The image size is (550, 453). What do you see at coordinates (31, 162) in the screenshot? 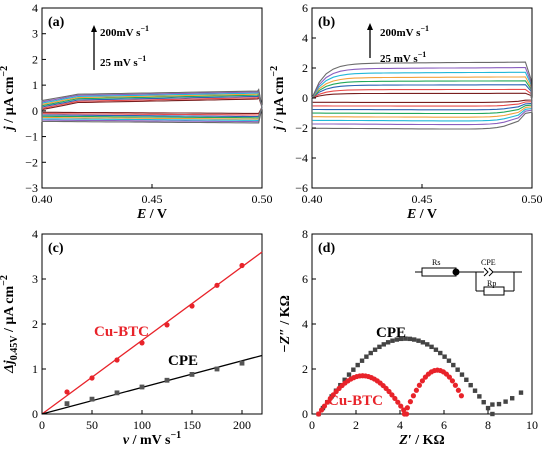
I see `y-tick-label: −2` at bounding box center [31, 162].